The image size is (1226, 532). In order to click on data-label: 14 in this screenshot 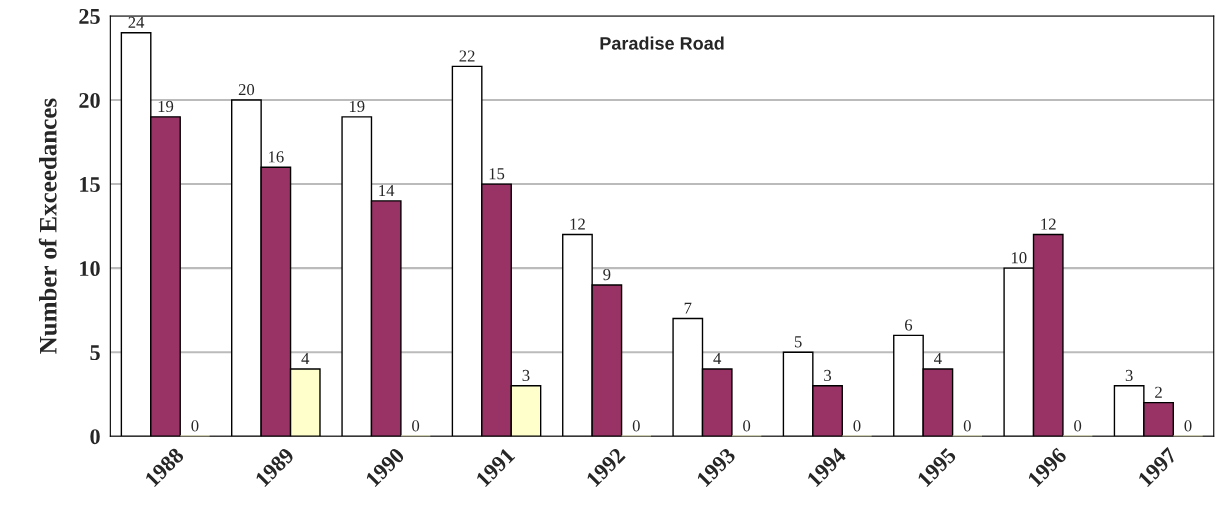, I will do `click(387, 190)`.